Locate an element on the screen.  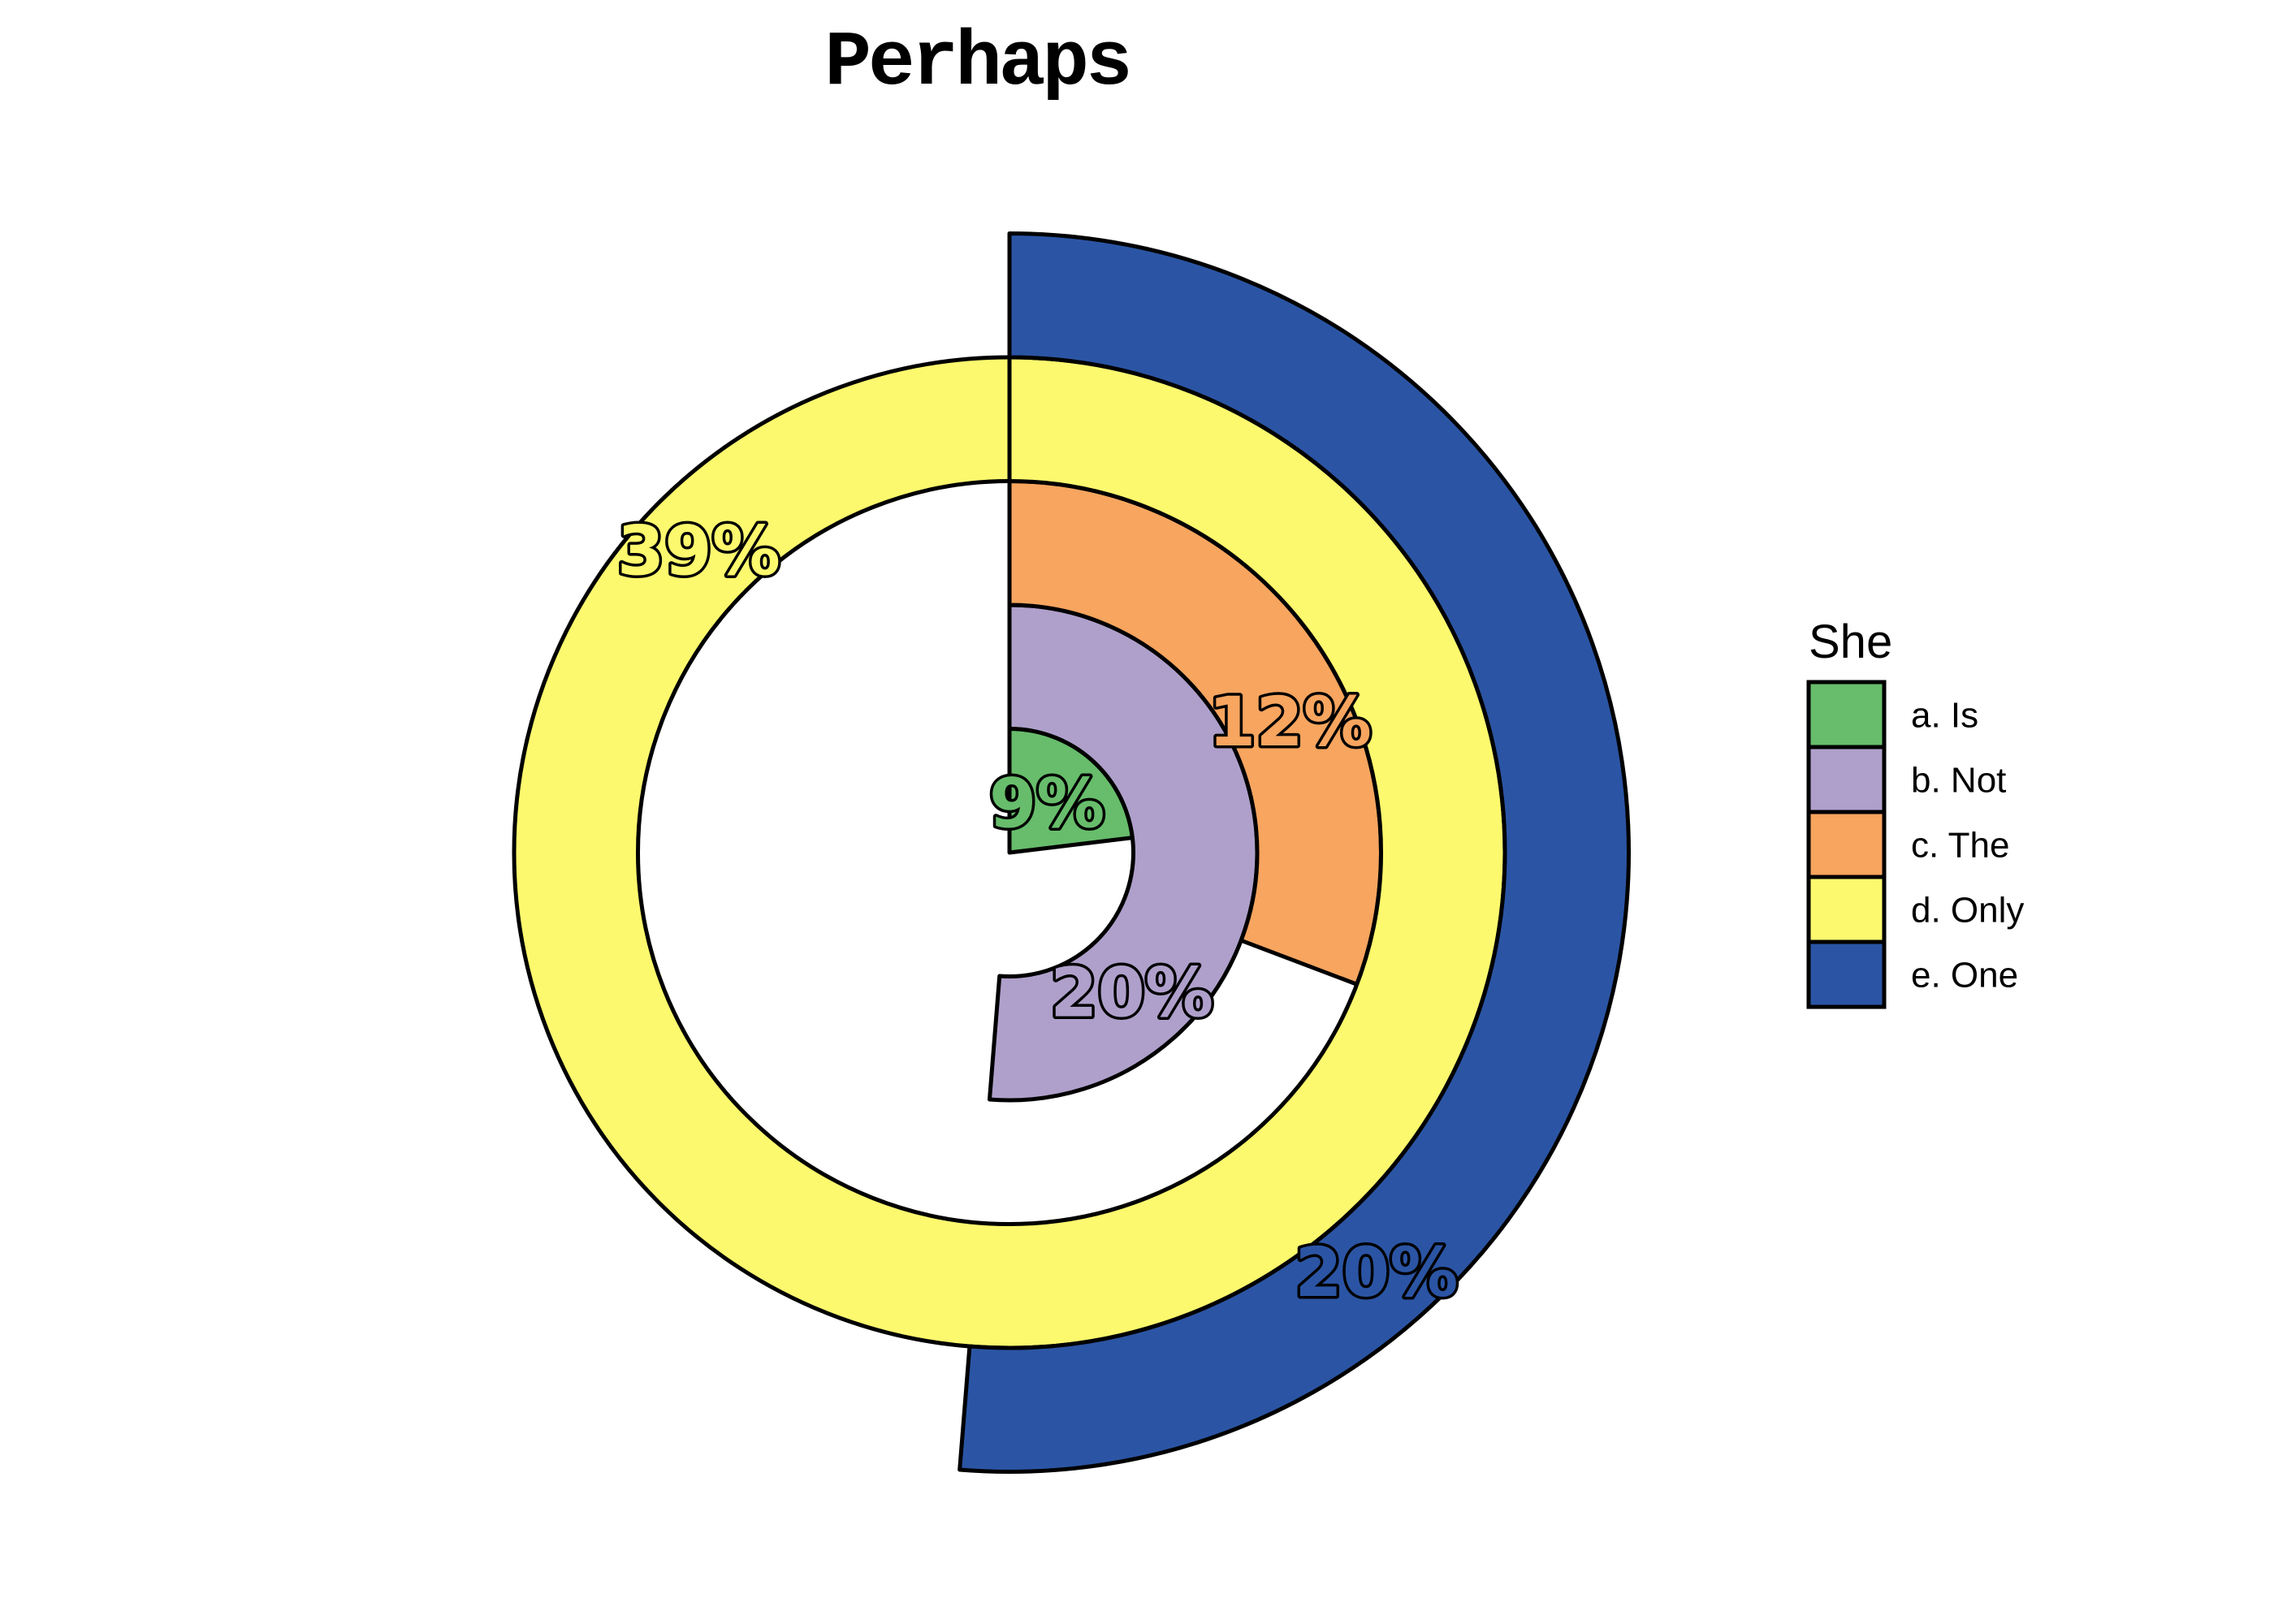
legend-swatch-d-only is located at coordinates (1846, 909).